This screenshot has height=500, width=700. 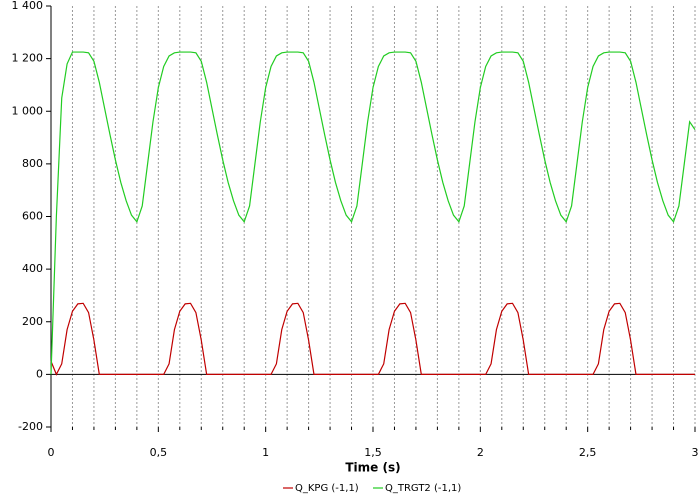 What do you see at coordinates (265, 452) in the screenshot?
I see `x-tick-label: 1` at bounding box center [265, 452].